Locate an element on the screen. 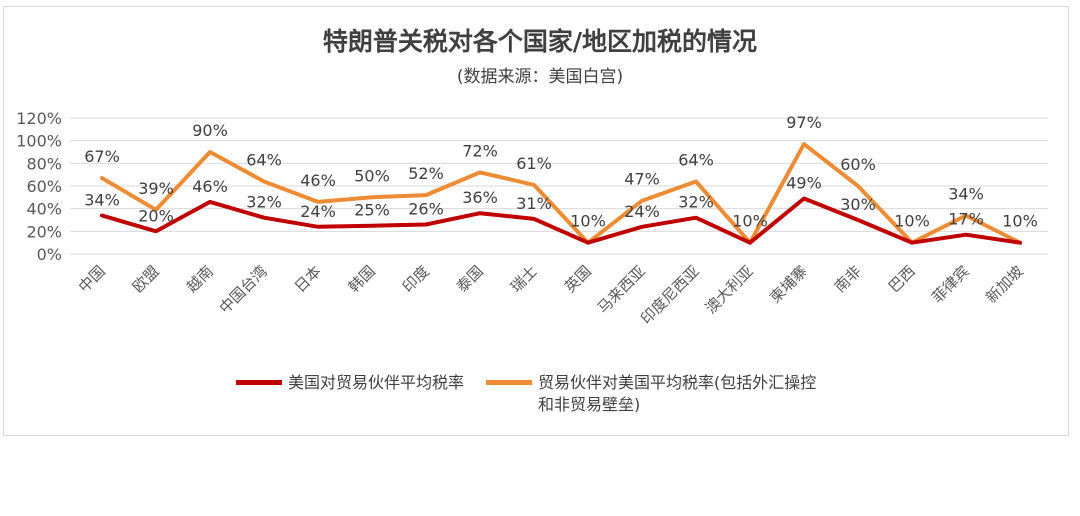 This screenshot has width=1080, height=516. x-tick-label: 印度尼西亚 is located at coordinates (670, 295).